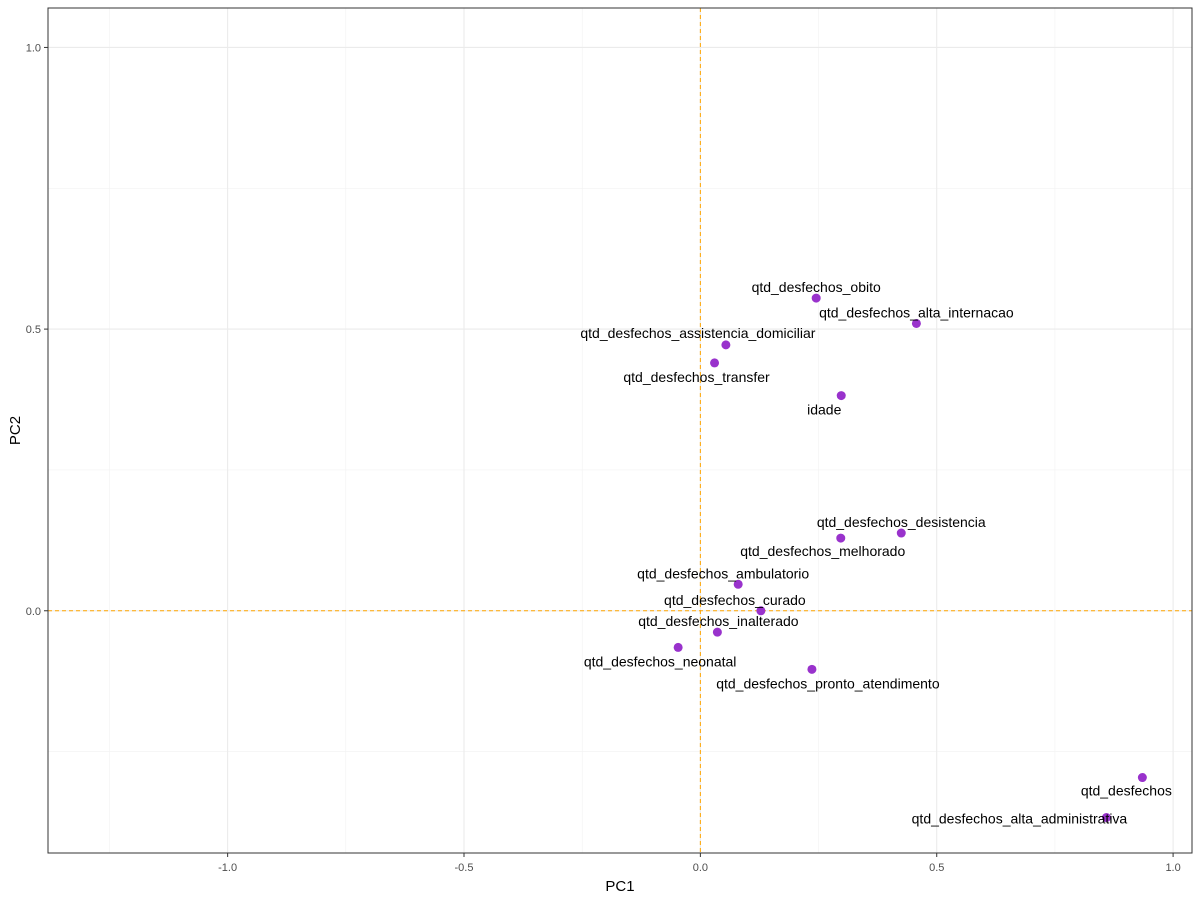  I want to click on x-tick-label: -1.0, so click(227, 868).